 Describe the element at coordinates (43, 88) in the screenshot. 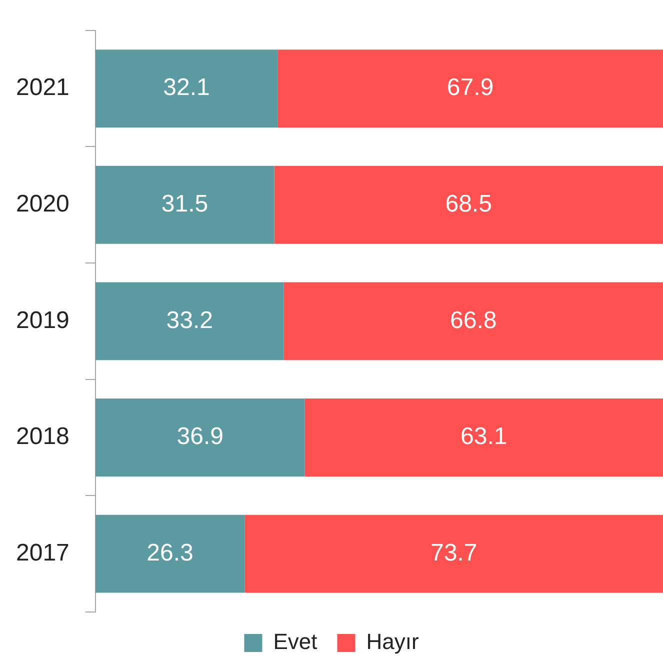

I see `y-tick-label: 2021` at that location.